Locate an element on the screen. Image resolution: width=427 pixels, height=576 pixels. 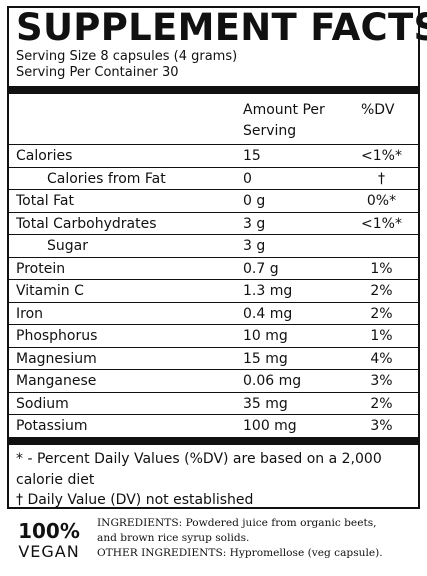
nutrient-name: Total Carbohydrates is located at coordinates (86, 223).